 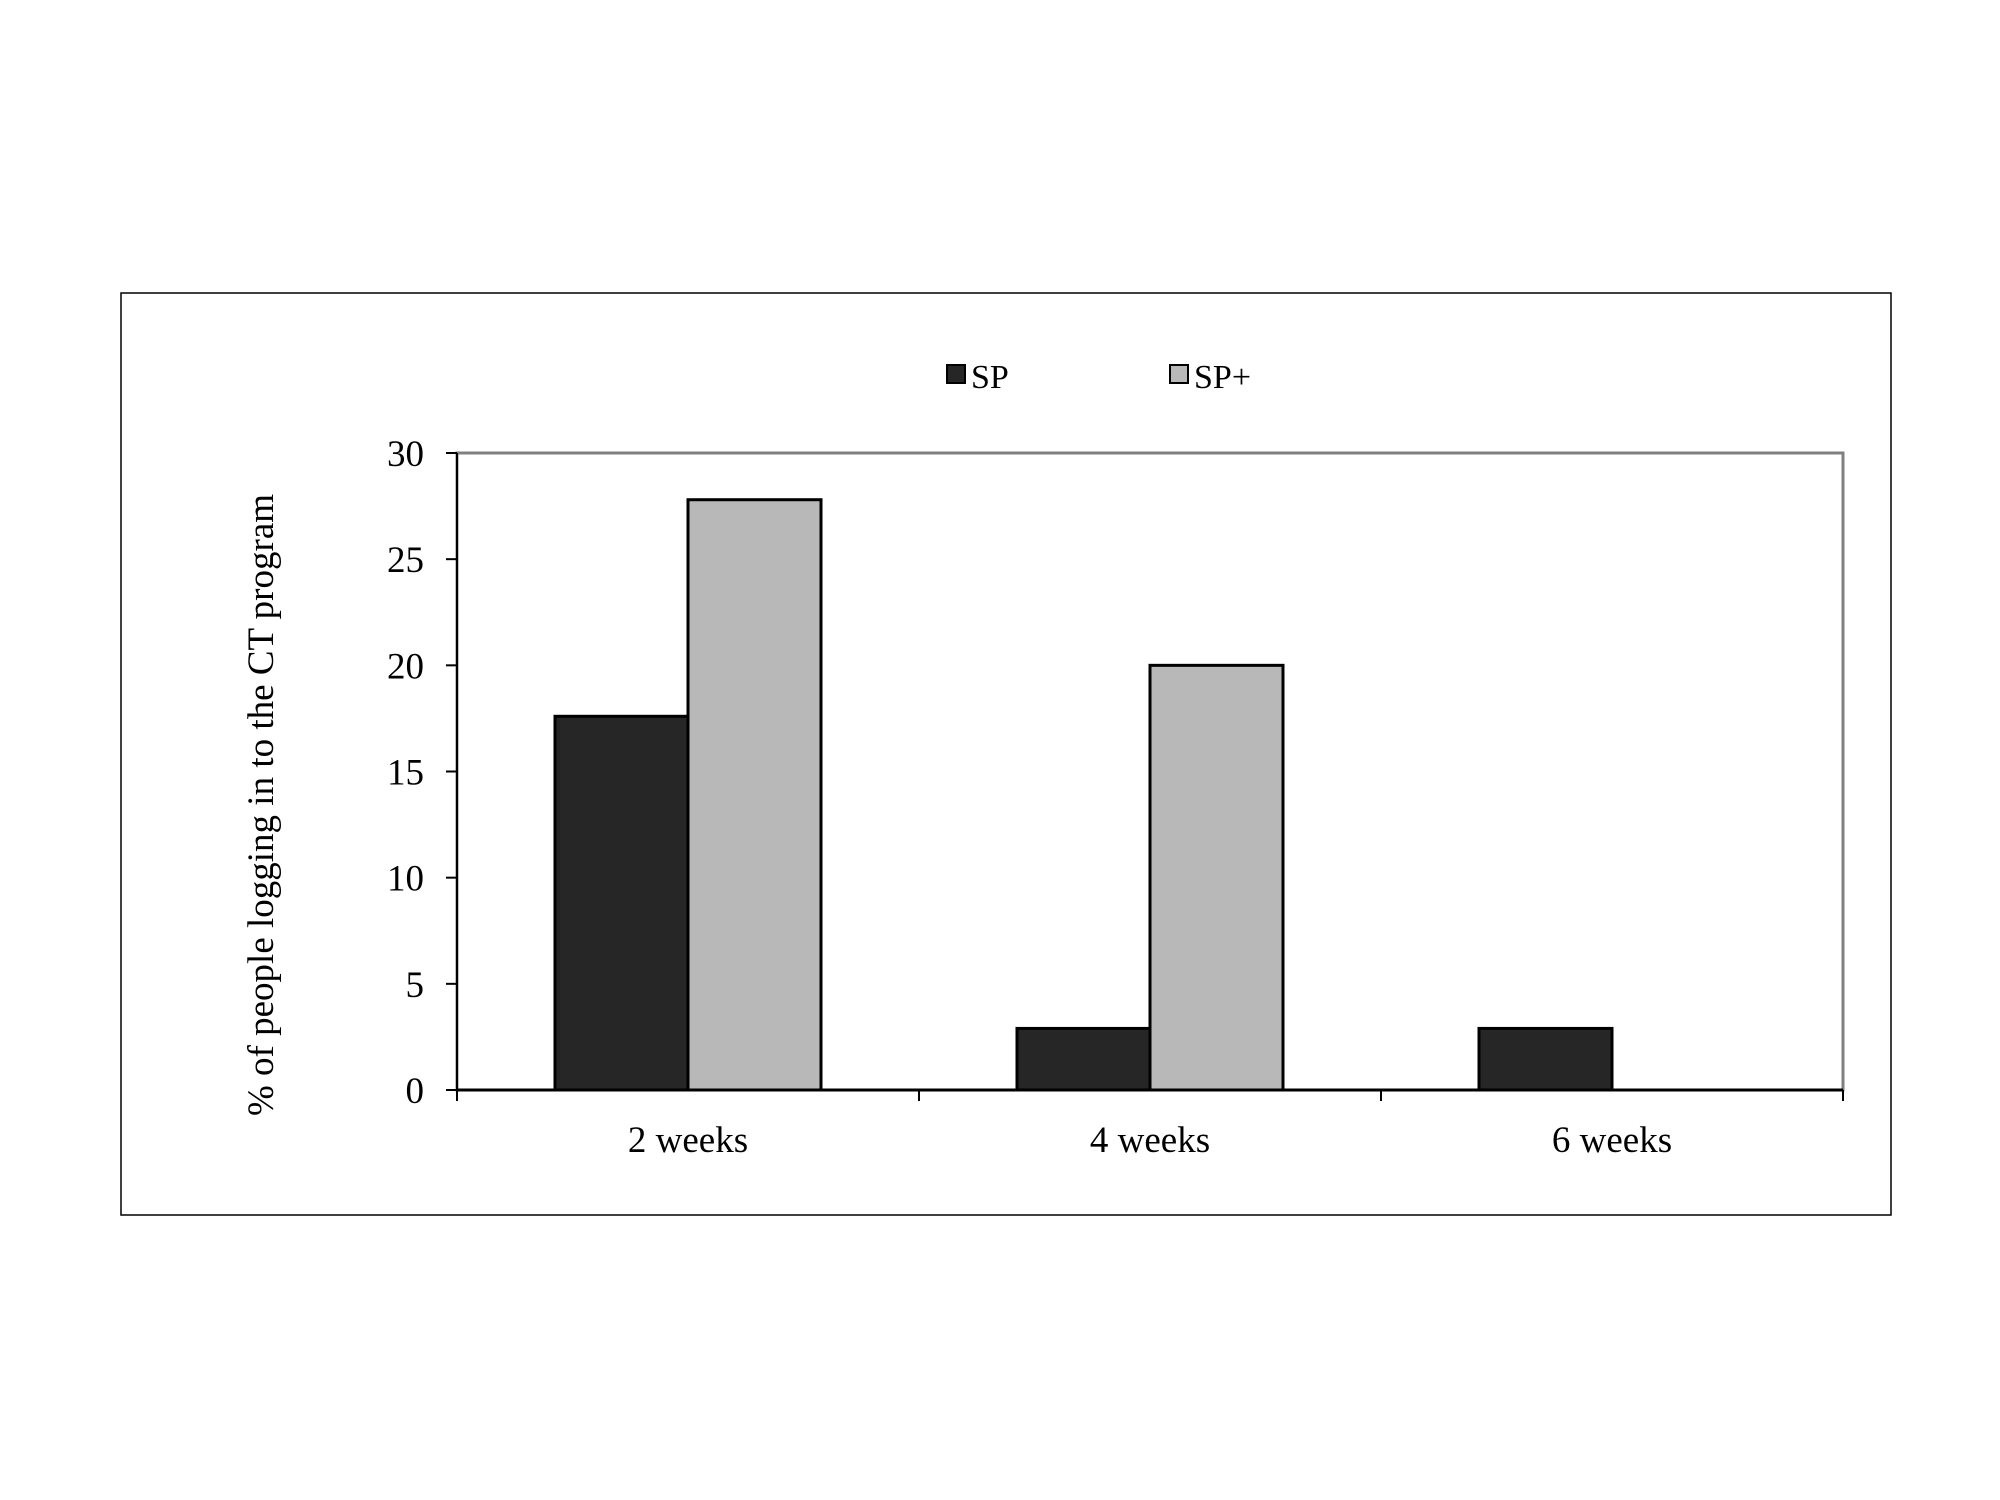 What do you see at coordinates (405, 666) in the screenshot?
I see `y-tick-label: 20` at bounding box center [405, 666].